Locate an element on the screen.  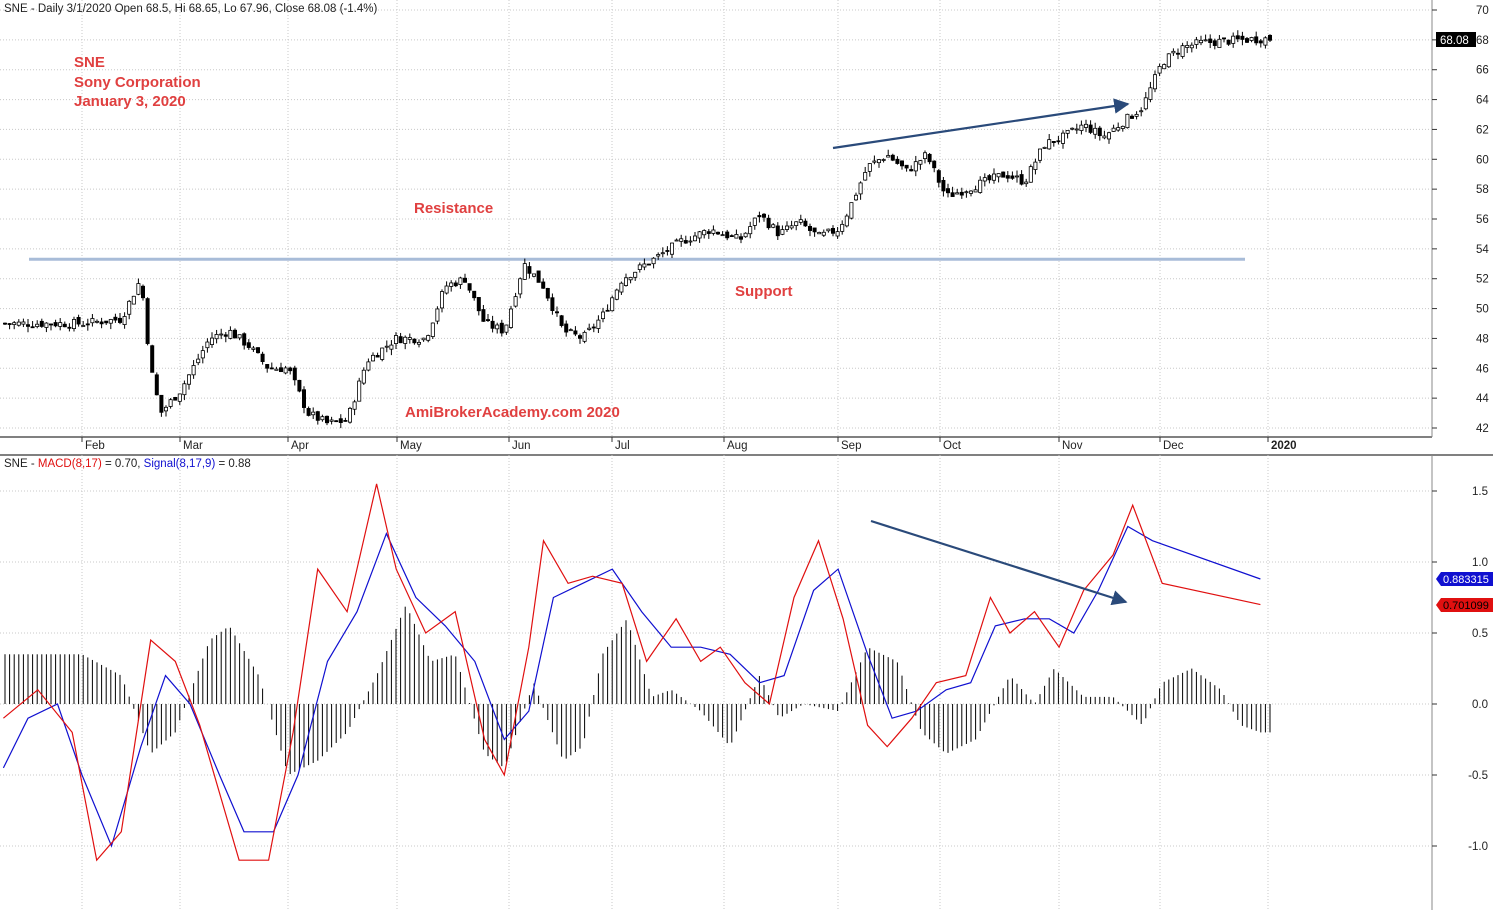
macd-tick-labels: -1.0 -0.5 0.0 0.5 1.0 1.5 is located at coordinates (1460, 669).